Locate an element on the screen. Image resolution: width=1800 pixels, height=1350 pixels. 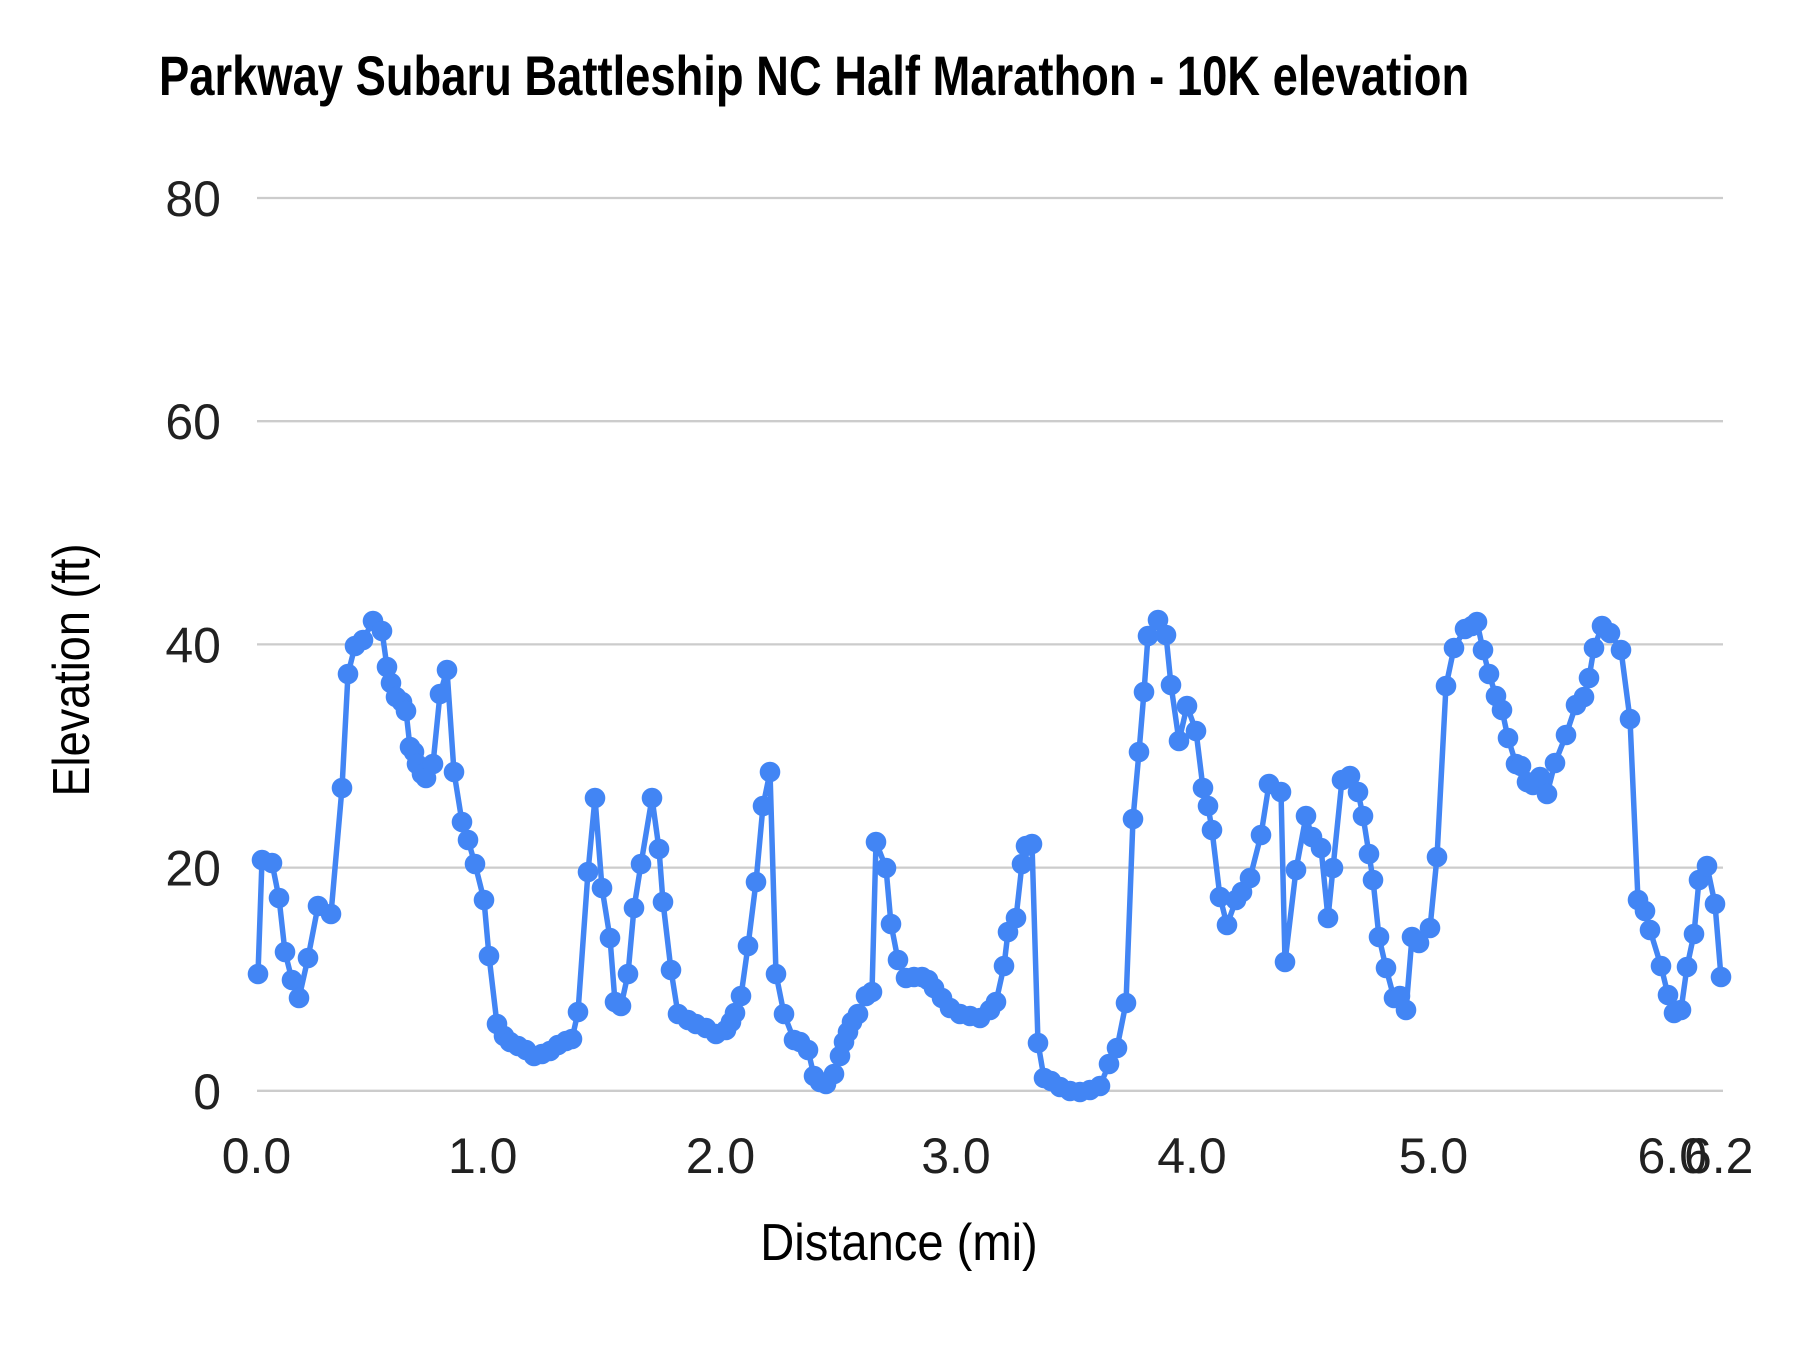
svg-text: 6.2 is located at coordinates (1719, 1156).